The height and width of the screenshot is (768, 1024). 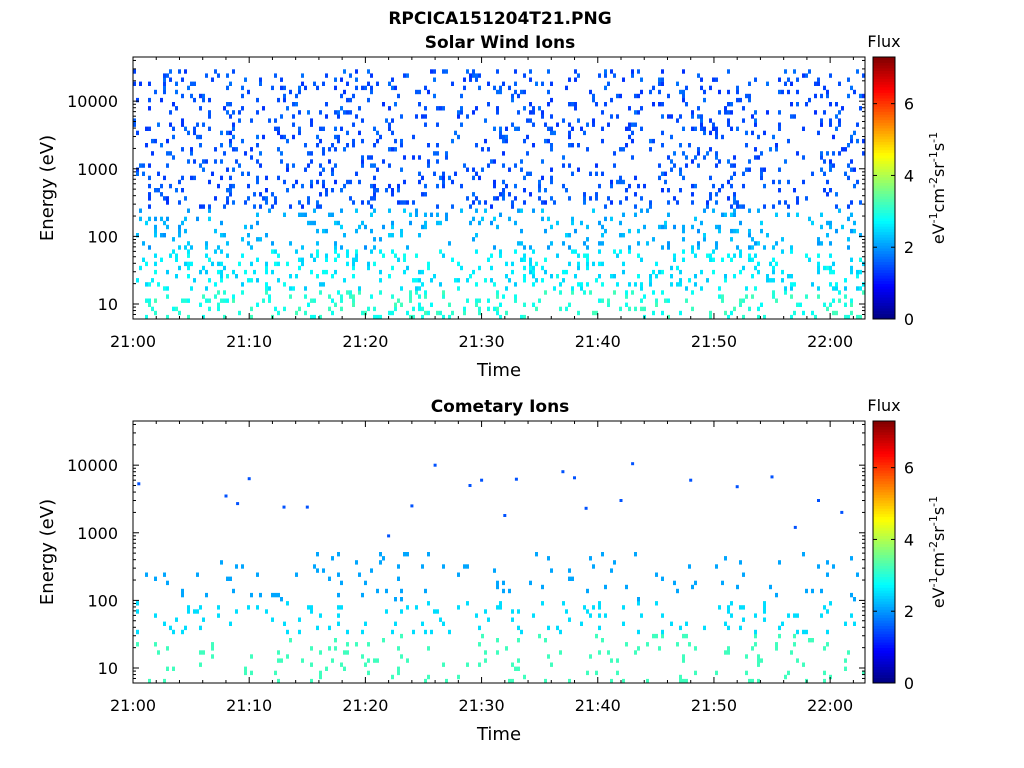 What do you see at coordinates (883, 405) in the screenshot?
I see `colorbar-title: Flux` at bounding box center [883, 405].